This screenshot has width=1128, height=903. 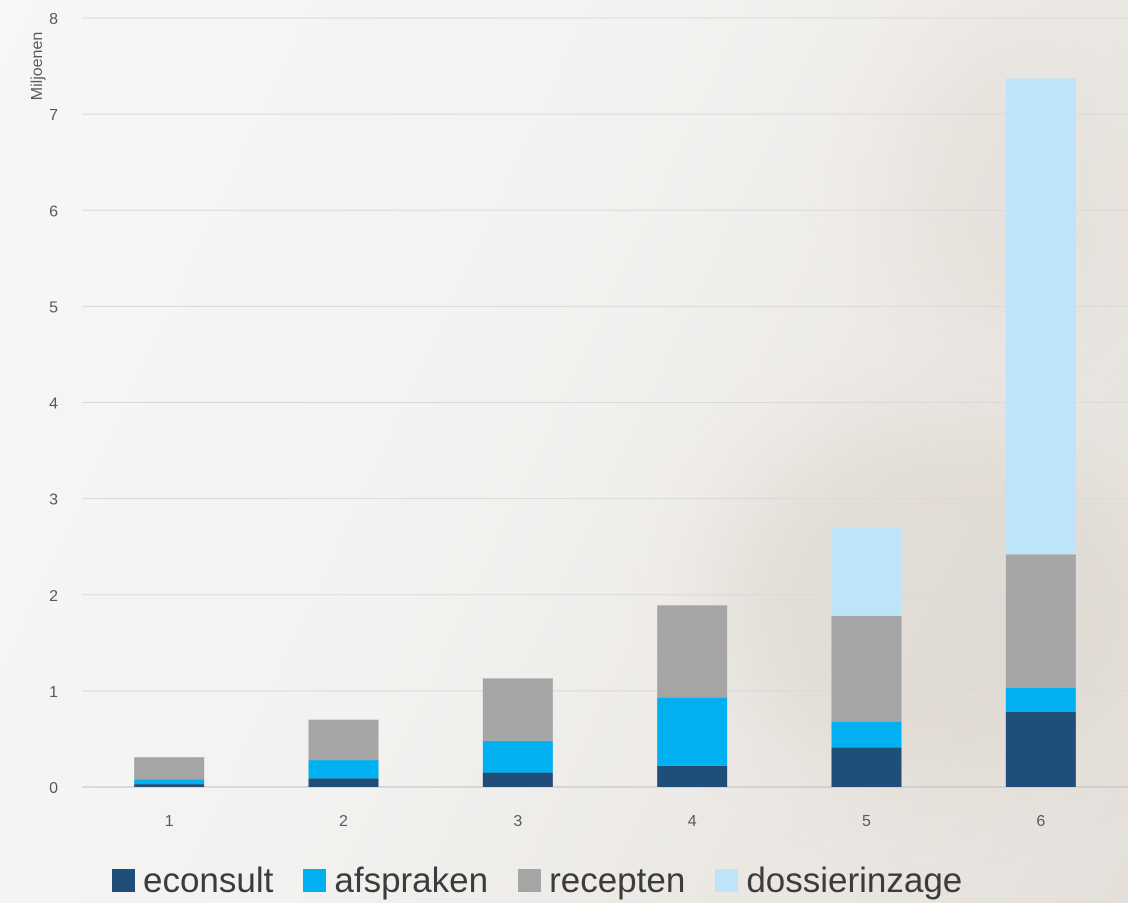 I want to click on chart-legend: econsult afspraken recepten dossierinzage, so click(x=537, y=880).